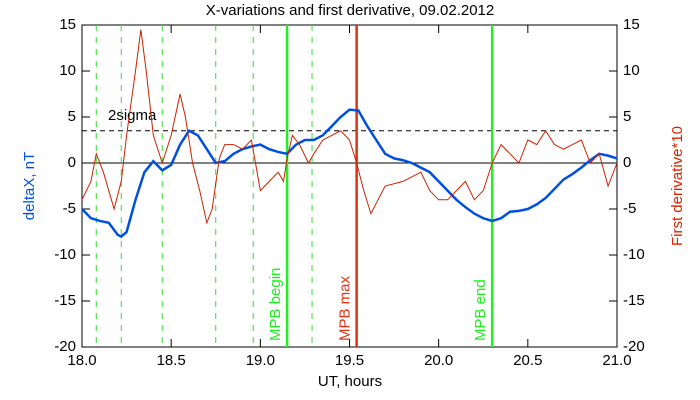 The width and height of the screenshot is (700, 400). I want to click on y2-tick-label: 15, so click(631, 24).